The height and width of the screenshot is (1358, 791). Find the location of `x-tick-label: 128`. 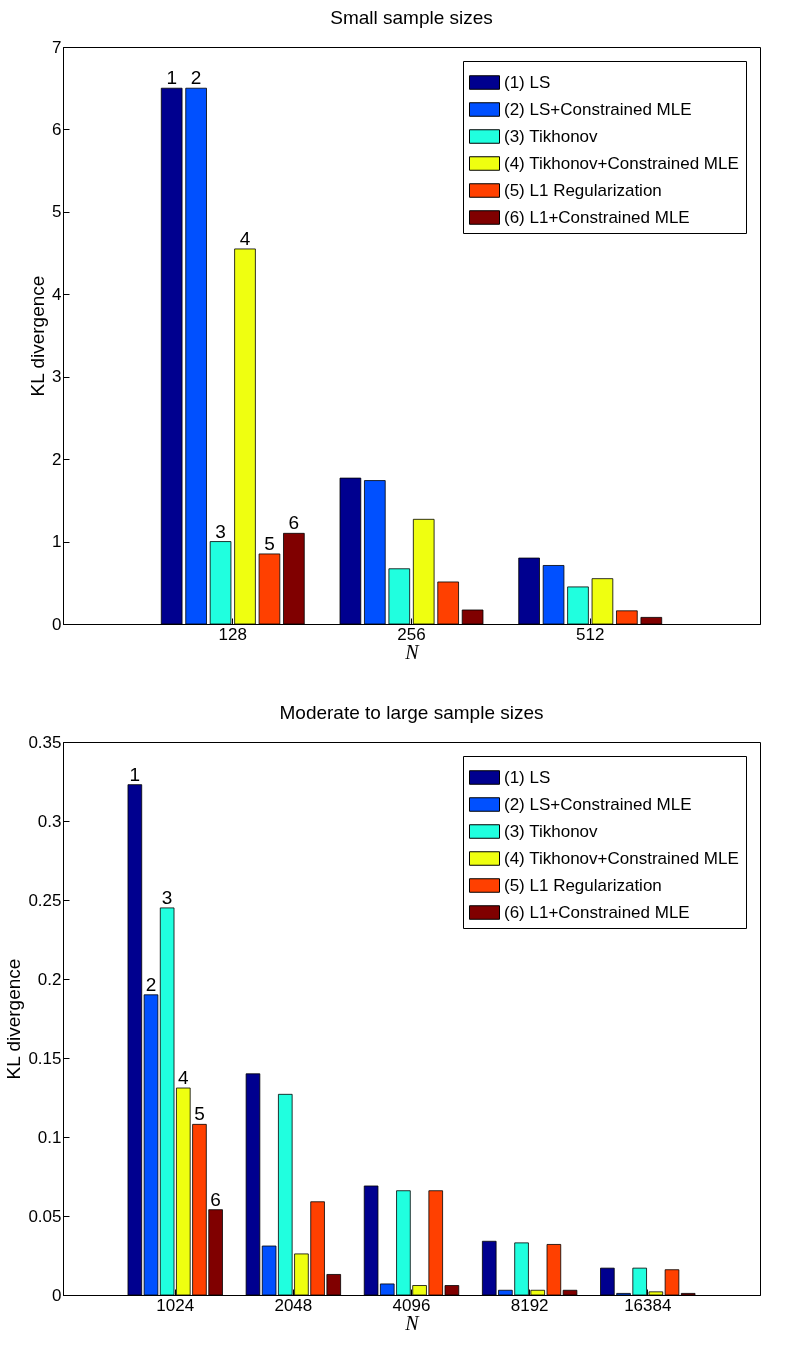

x-tick-label: 128 is located at coordinates (232, 634).